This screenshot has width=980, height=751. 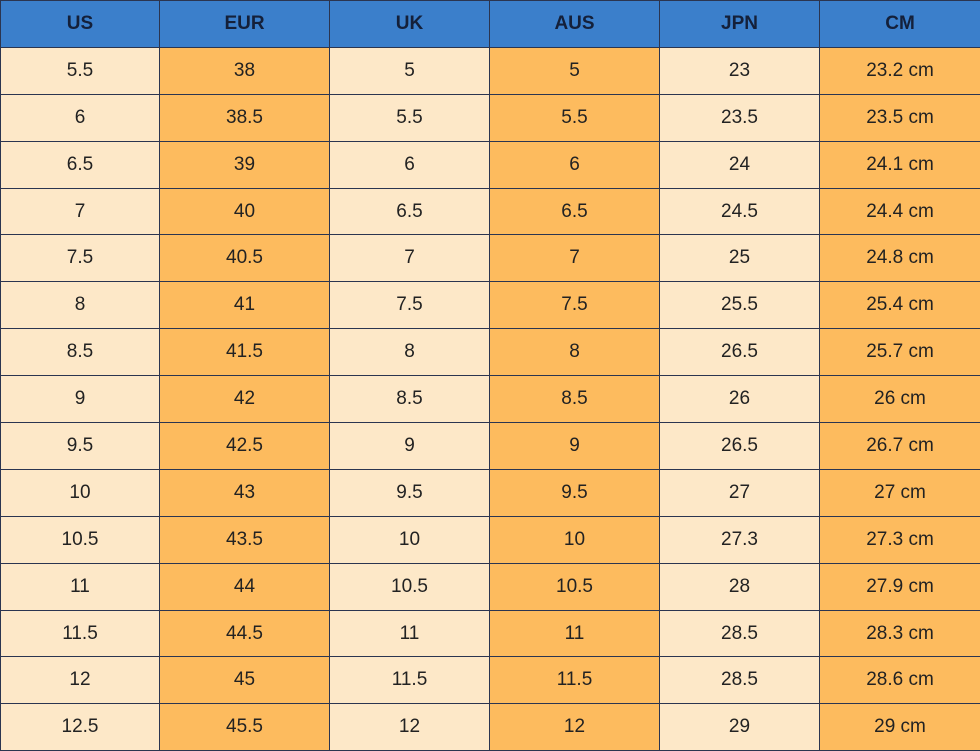 What do you see at coordinates (244, 399) in the screenshot?
I see `table-cell: 42` at bounding box center [244, 399].